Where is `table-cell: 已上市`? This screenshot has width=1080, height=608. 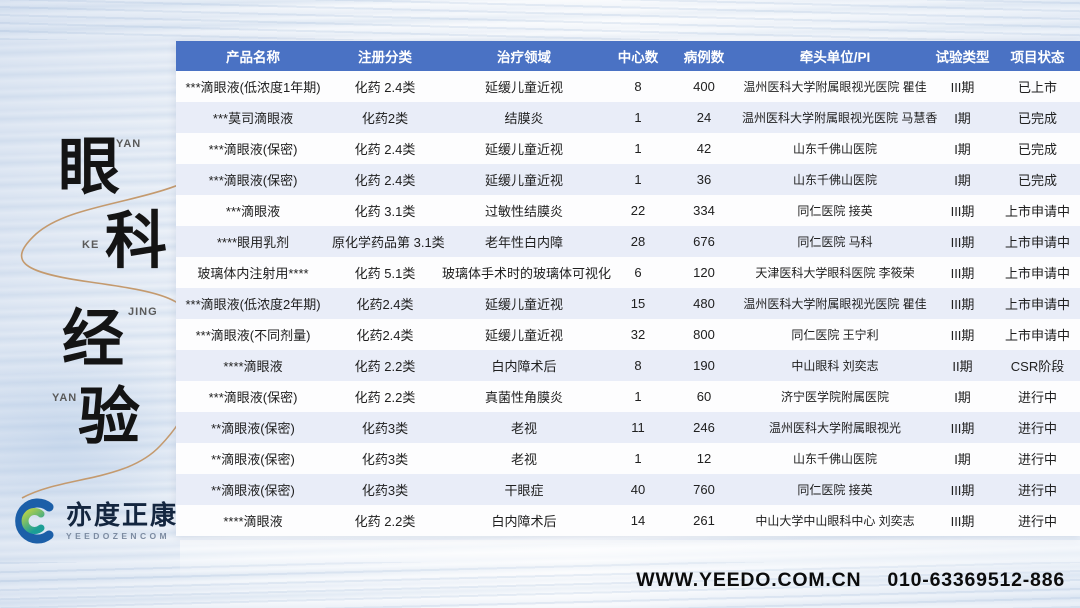
table-cell: 已上市 is located at coordinates (1037, 87).